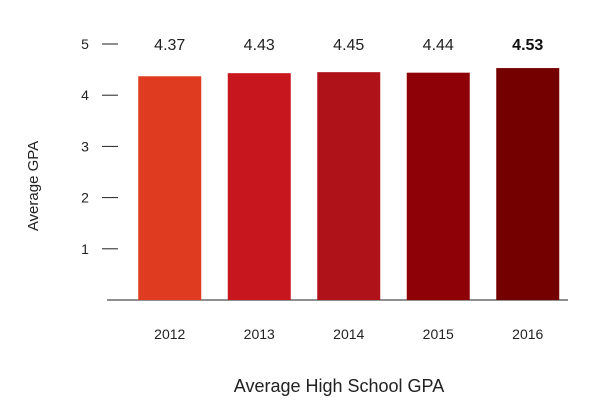 The width and height of the screenshot is (589, 409). I want to click on bar-2014, so click(349, 186).